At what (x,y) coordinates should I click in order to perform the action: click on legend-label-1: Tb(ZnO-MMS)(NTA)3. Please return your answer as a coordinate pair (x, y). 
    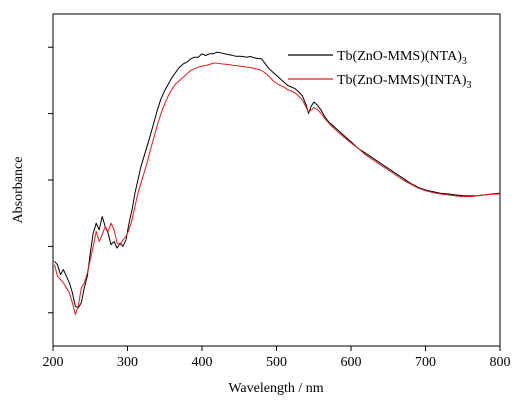
    Looking at the image, I should click on (402, 58).